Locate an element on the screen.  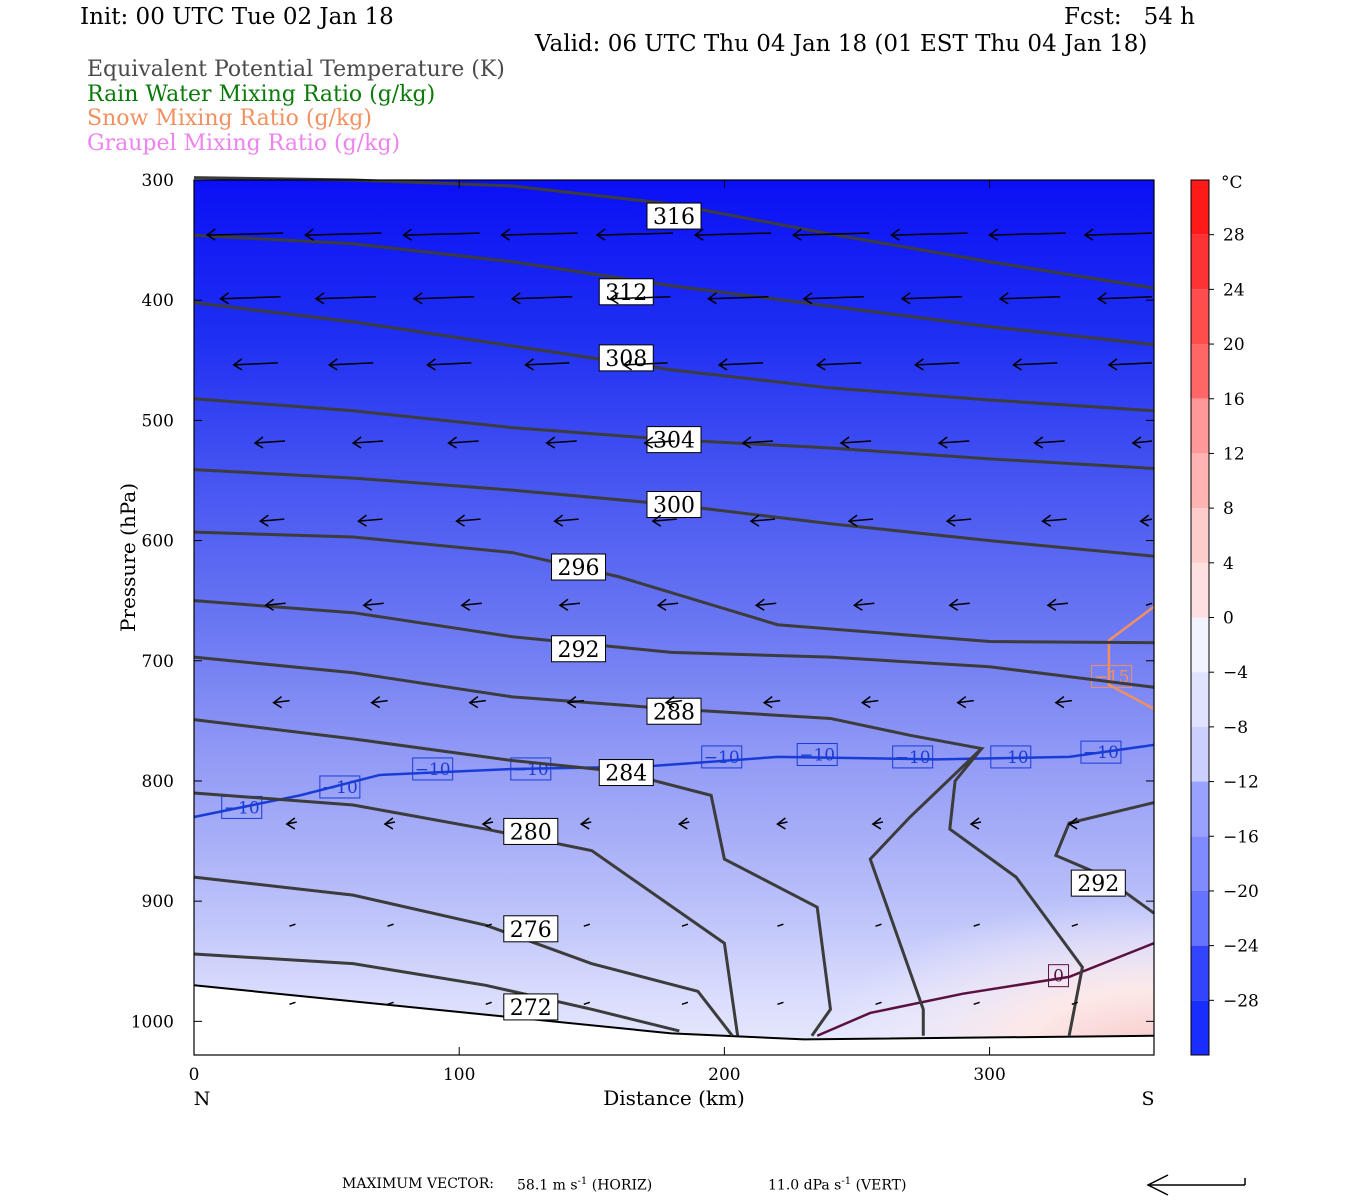
theta-e-label: 292 is located at coordinates (579, 650).